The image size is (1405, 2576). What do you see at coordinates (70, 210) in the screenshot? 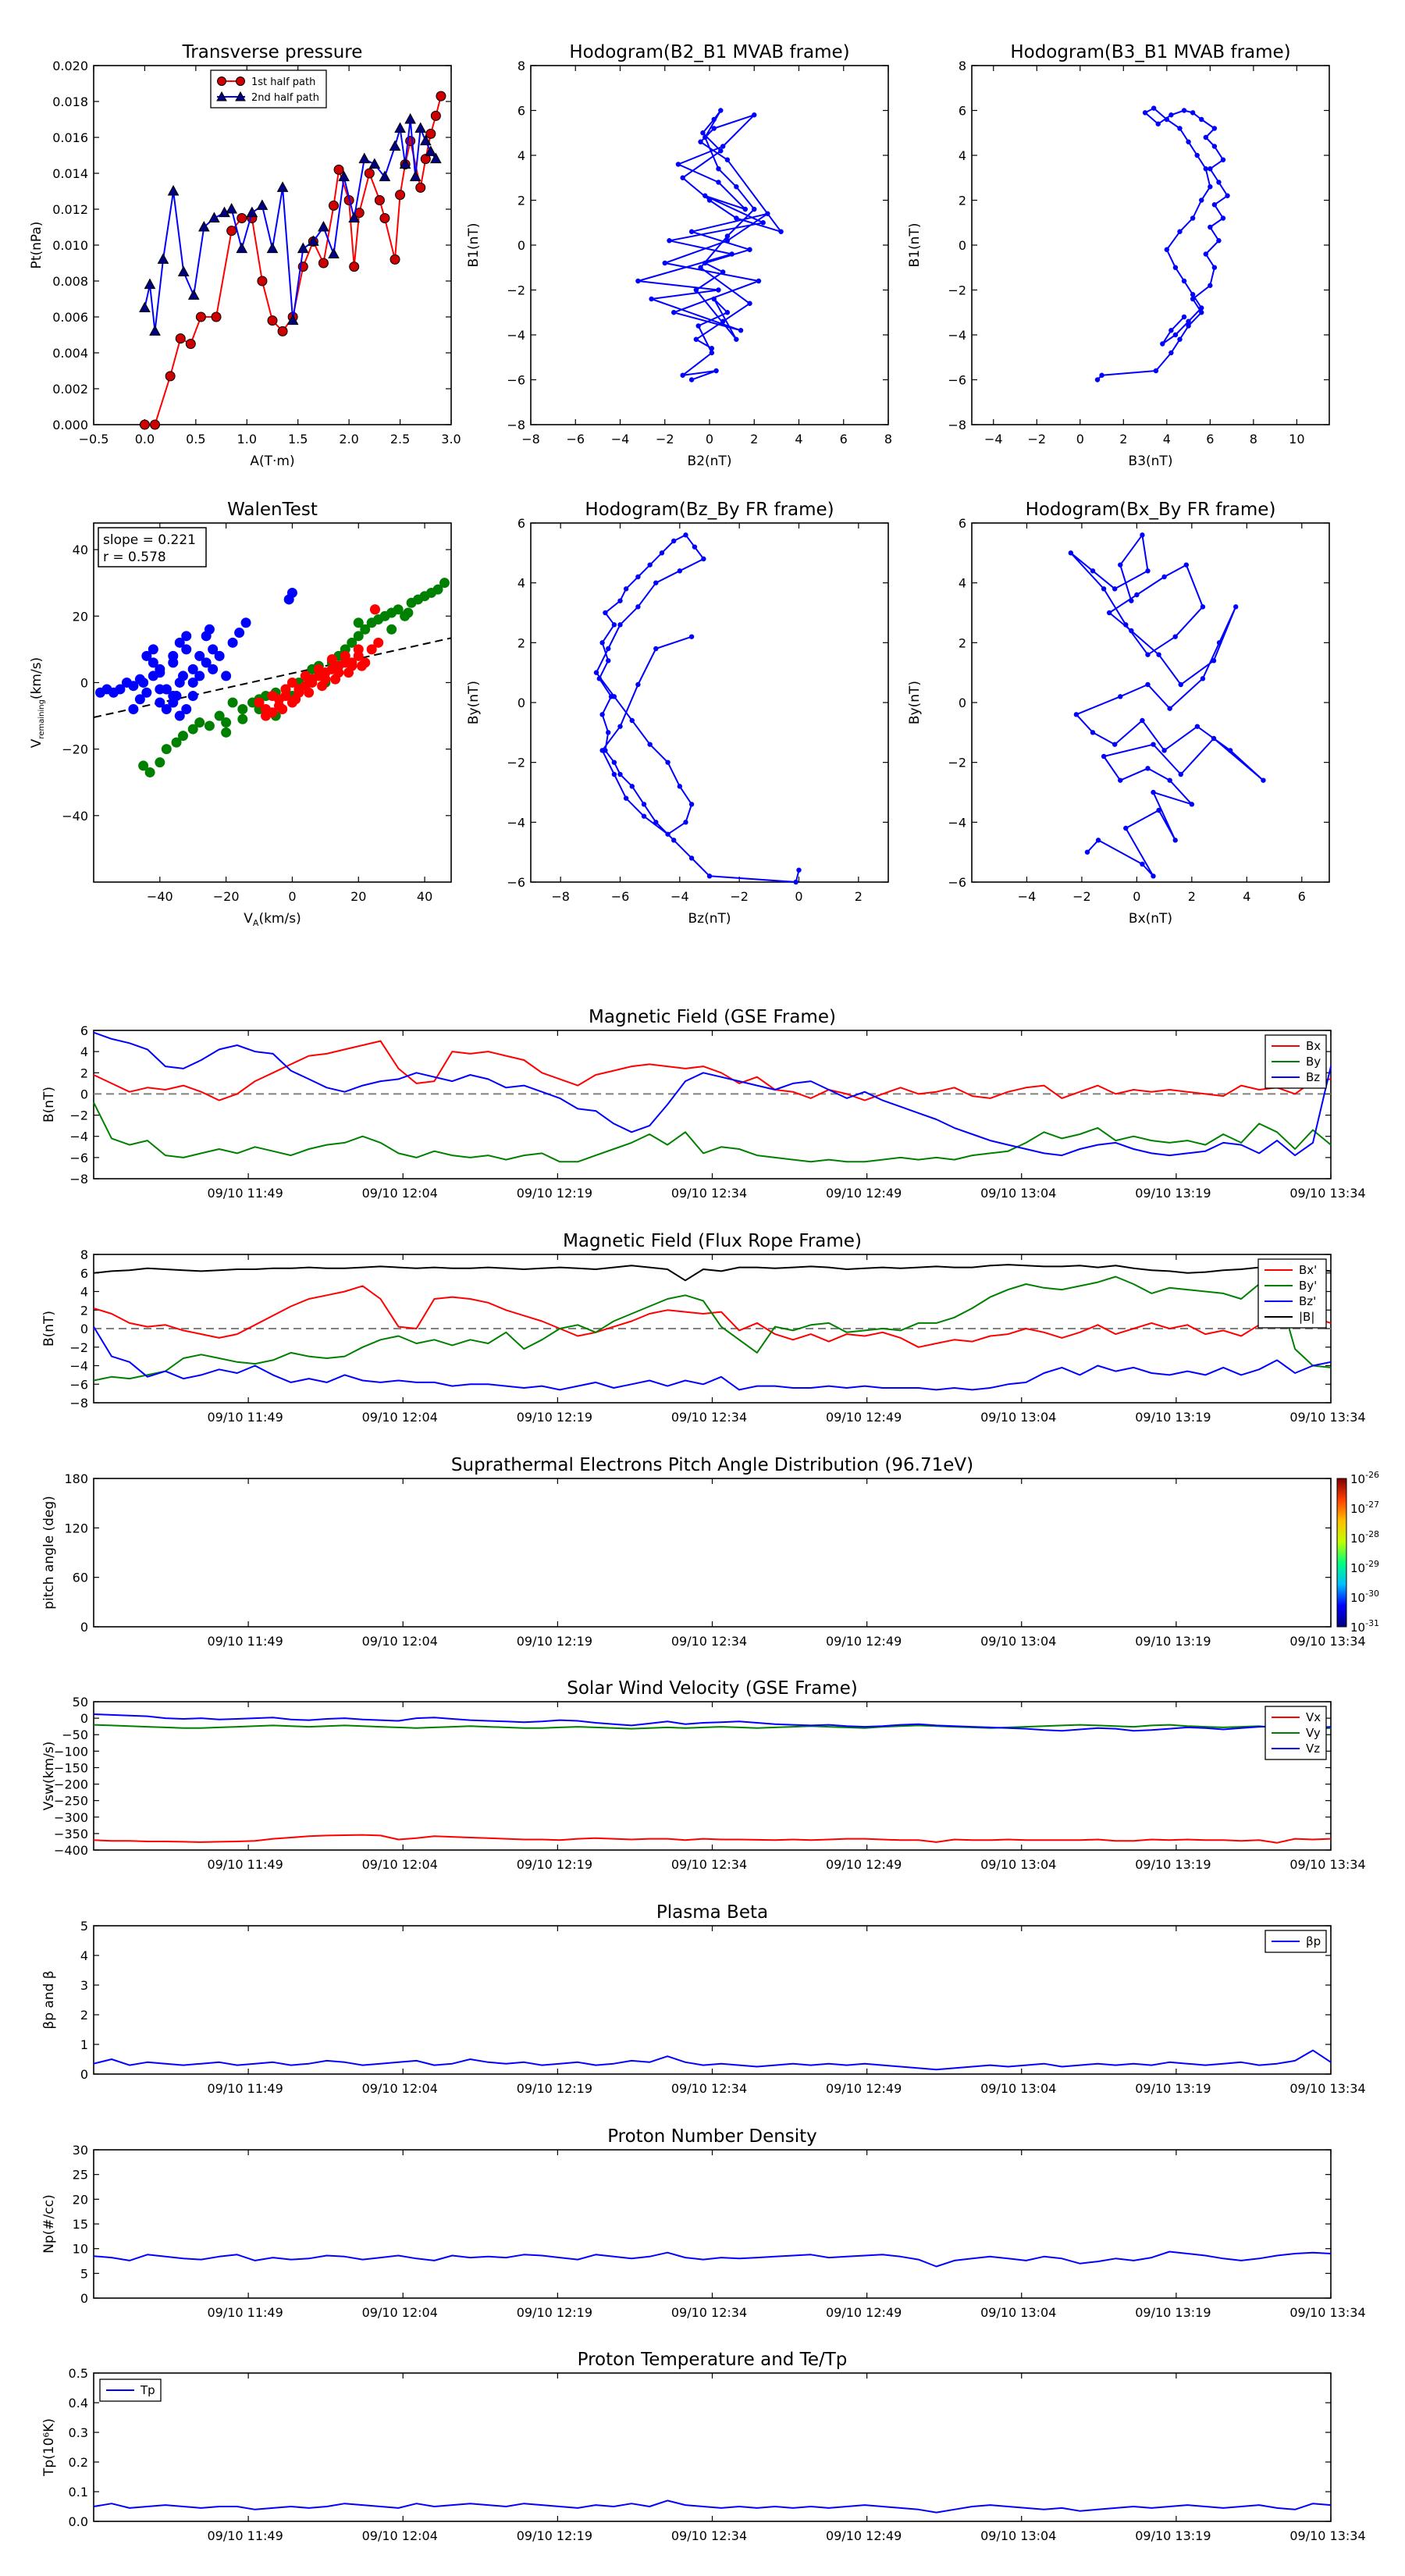
I see `y-tick-label: 0.012` at bounding box center [70, 210].